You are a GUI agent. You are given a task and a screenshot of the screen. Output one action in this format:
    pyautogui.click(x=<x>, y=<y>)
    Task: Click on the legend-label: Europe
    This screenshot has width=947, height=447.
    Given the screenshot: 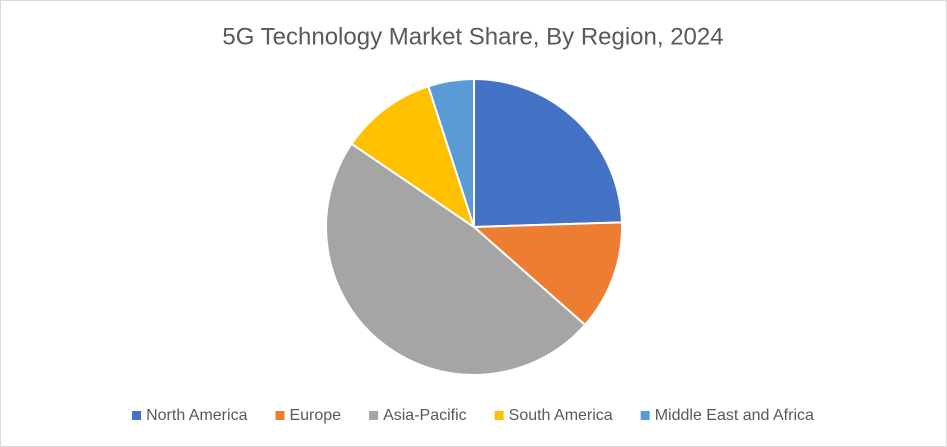 What is the action you would take?
    pyautogui.click(x=315, y=415)
    